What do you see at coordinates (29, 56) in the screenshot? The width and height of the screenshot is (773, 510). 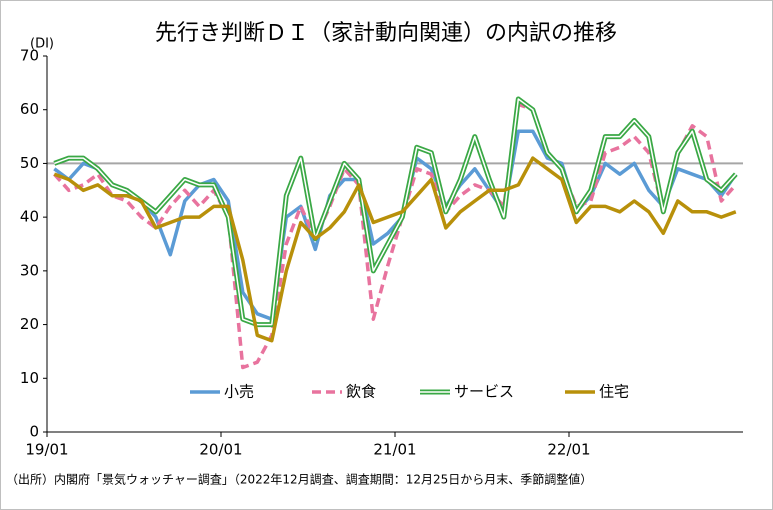 I see `y-tick-label: 70` at bounding box center [29, 56].